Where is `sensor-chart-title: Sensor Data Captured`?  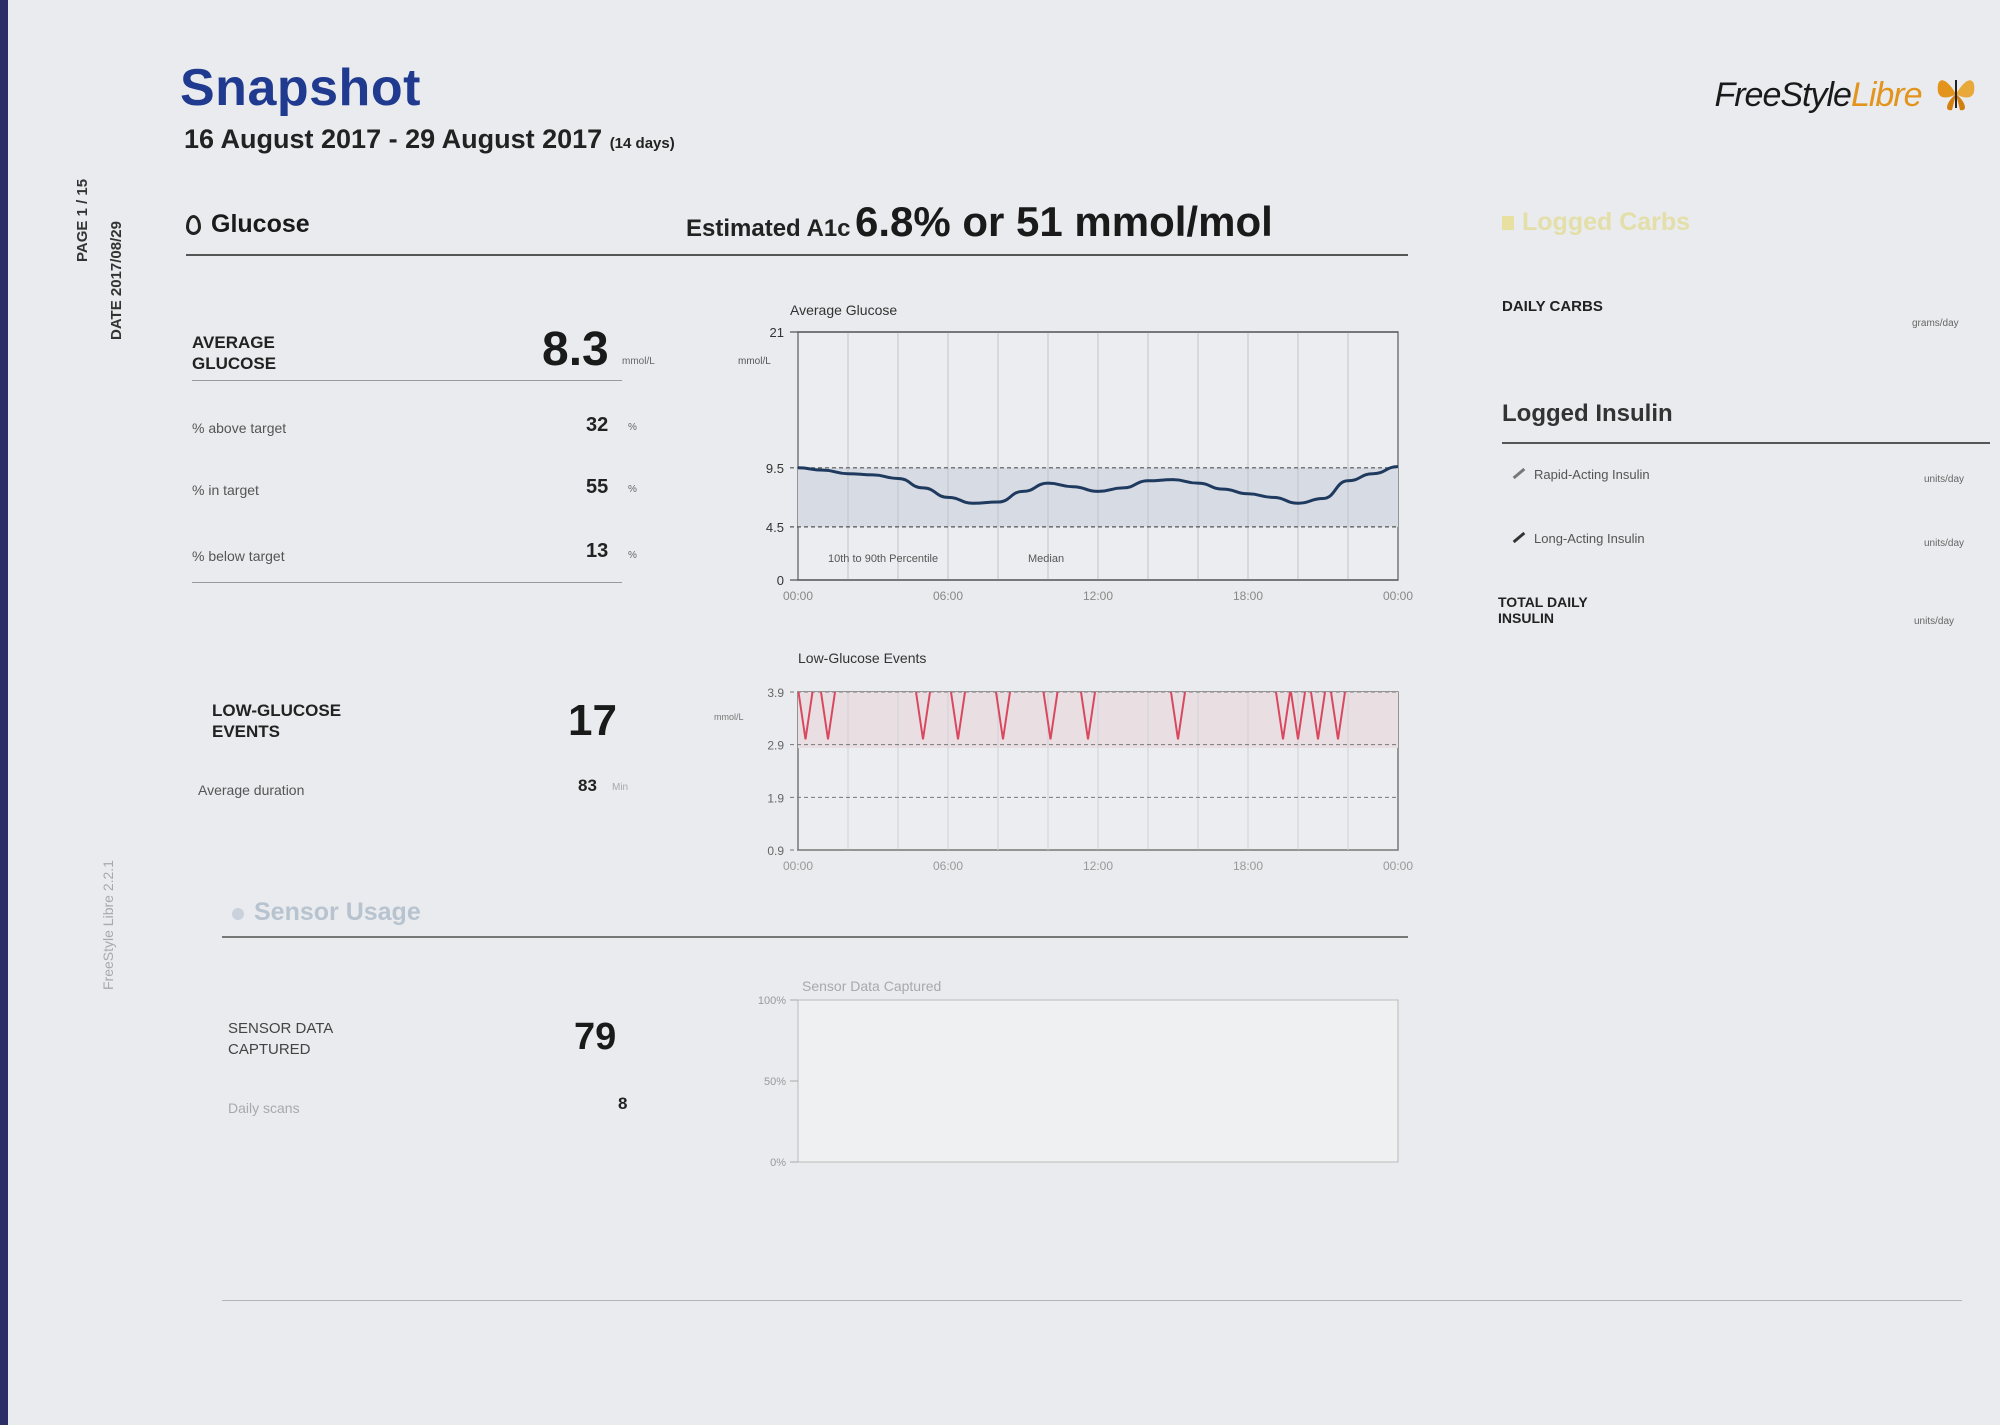 sensor-chart-title: Sensor Data Captured is located at coordinates (872, 986).